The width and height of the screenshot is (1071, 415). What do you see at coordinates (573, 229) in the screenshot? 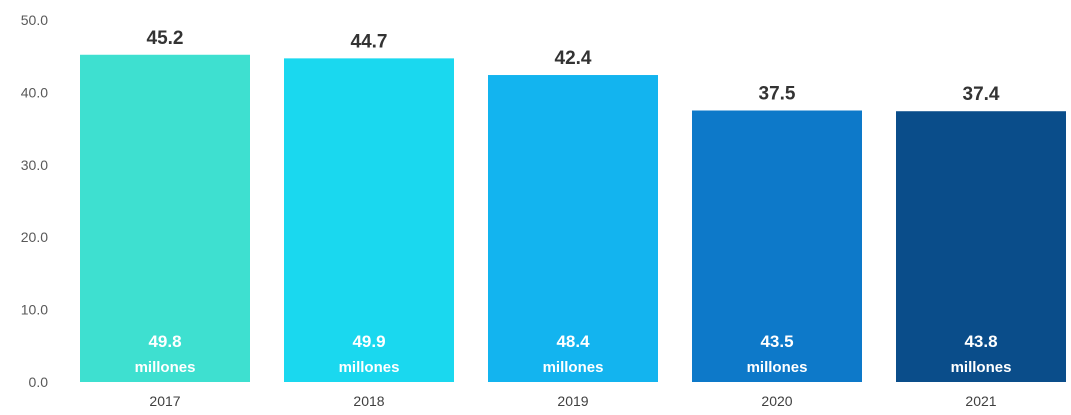
I see `bar-2019` at bounding box center [573, 229].